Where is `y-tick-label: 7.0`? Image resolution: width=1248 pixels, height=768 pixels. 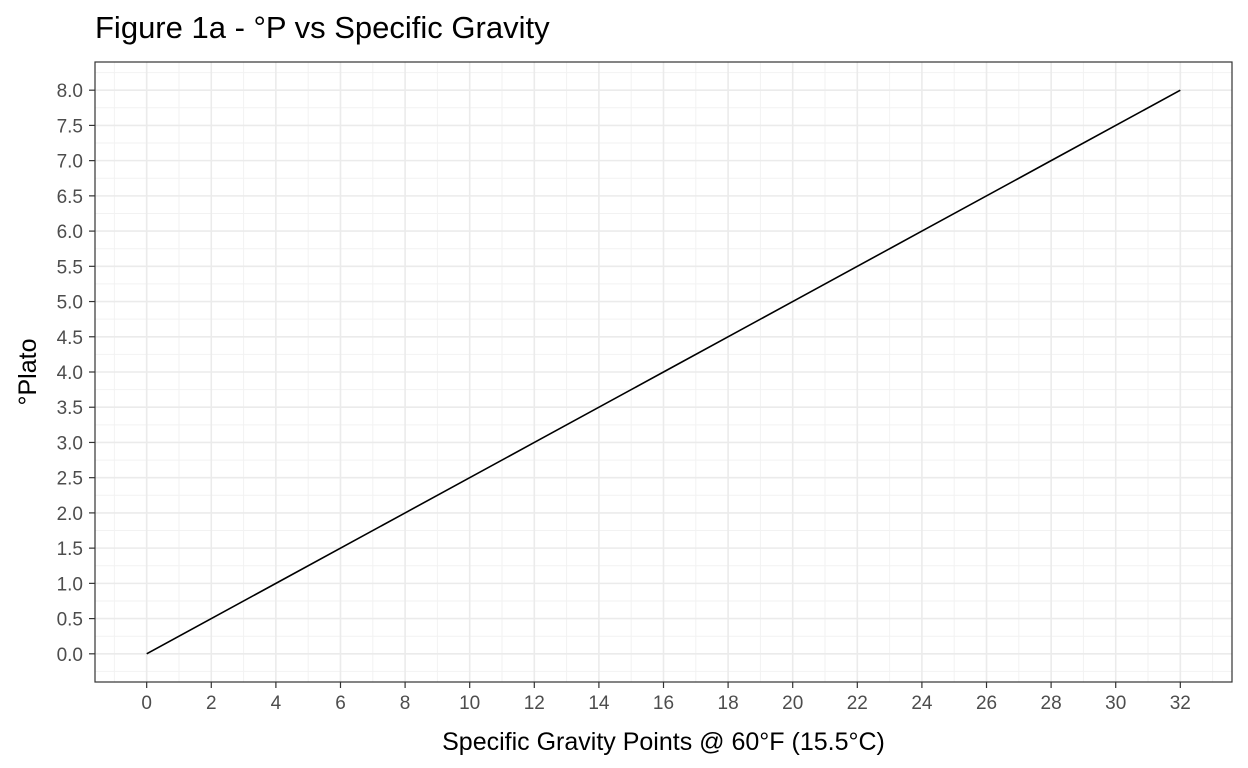
y-tick-label: 7.0 is located at coordinates (70, 162).